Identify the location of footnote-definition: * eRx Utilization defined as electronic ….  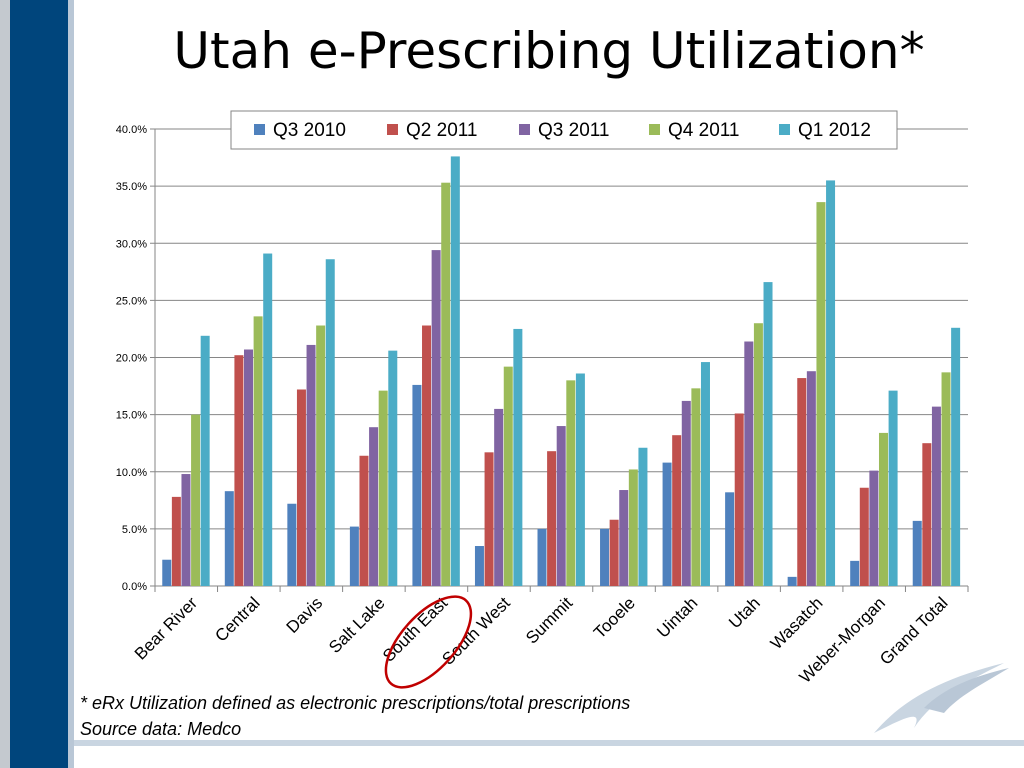
(355, 703).